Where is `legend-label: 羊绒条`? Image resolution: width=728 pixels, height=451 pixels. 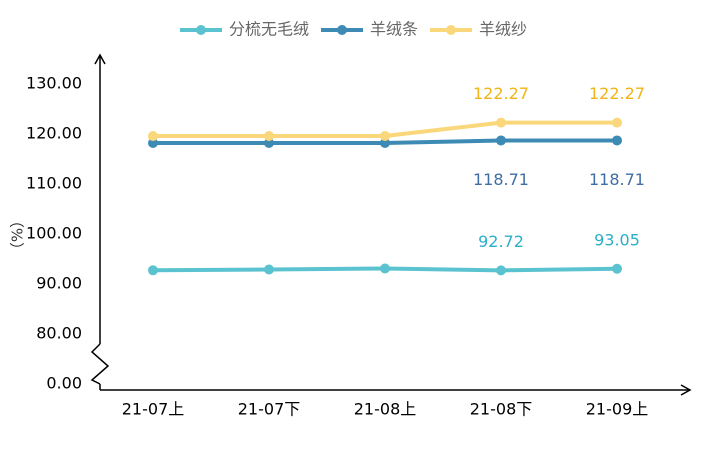 legend-label: 羊绒条 is located at coordinates (394, 29).